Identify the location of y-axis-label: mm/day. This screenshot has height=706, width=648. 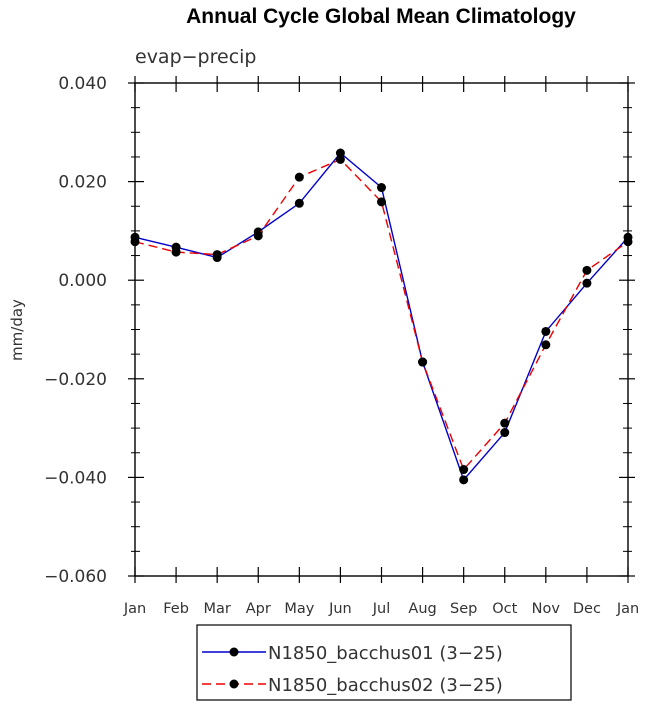
(17, 330).